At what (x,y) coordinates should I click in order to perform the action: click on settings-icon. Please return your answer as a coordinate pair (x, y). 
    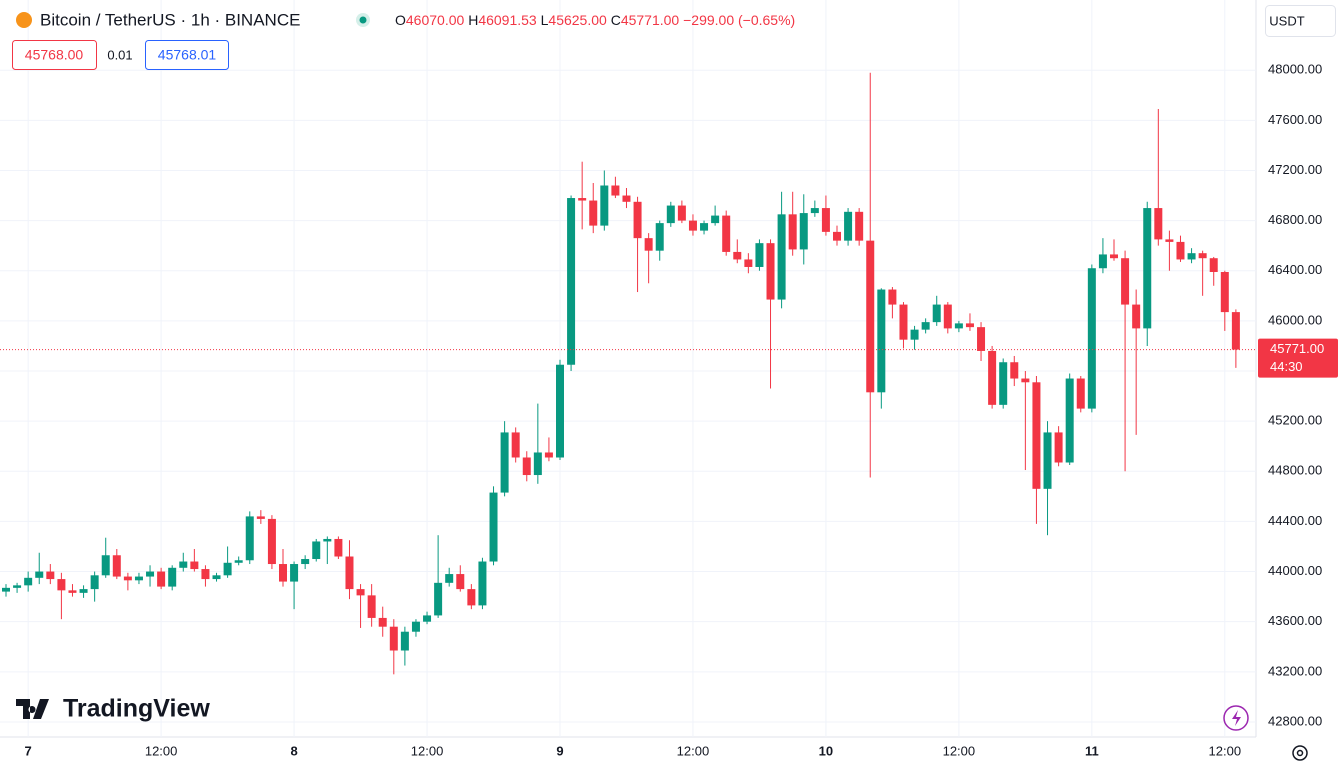
    Looking at the image, I should click on (1300, 753).